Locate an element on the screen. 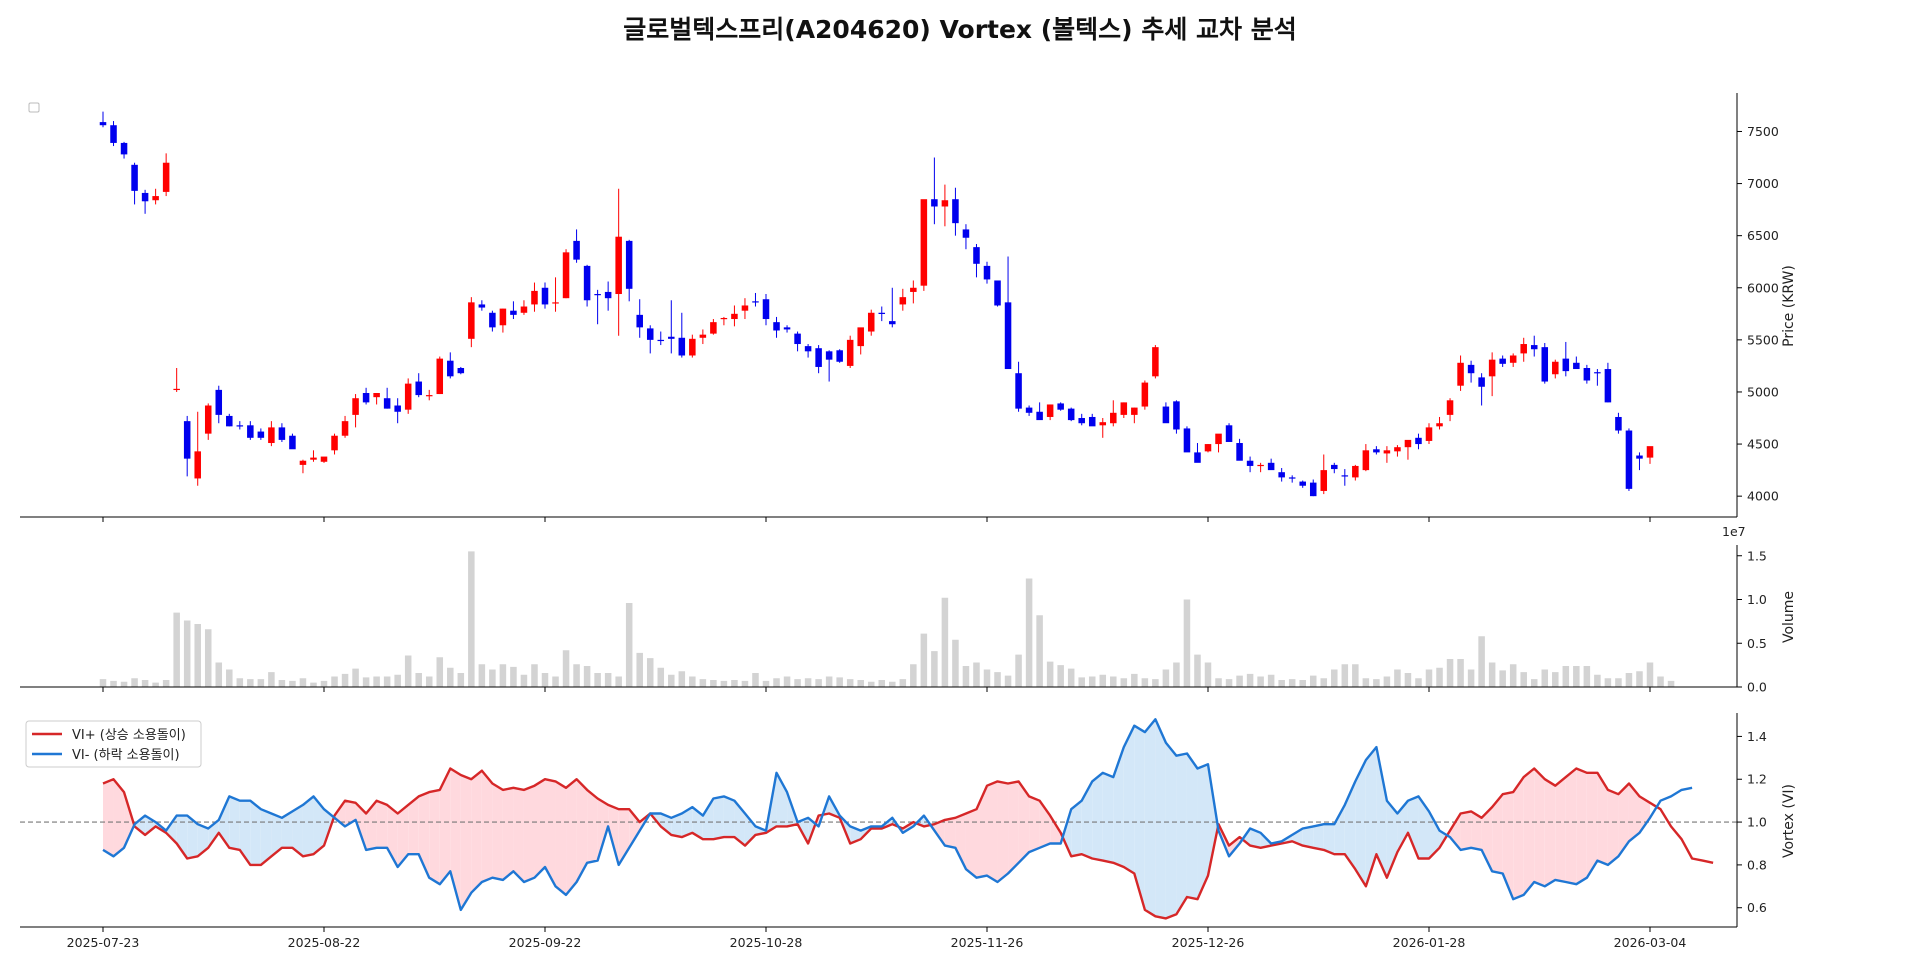  price-axis-ytick-label: 7000 is located at coordinates (1763, 183).